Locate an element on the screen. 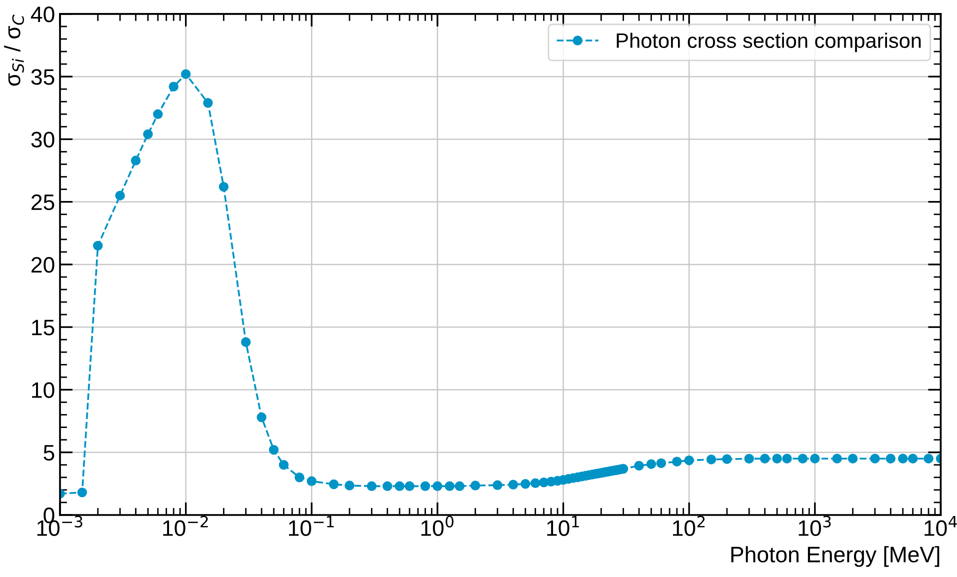 The image size is (957, 577). y-tick-label: 40 is located at coordinates (42, 14).